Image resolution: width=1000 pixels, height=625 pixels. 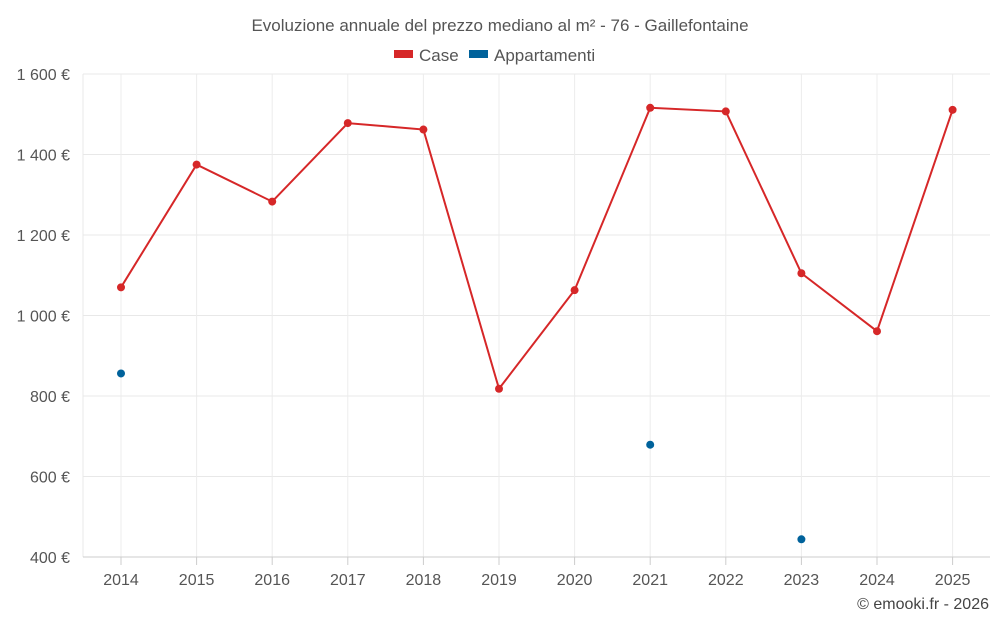 I want to click on y-tick-label: 400 €, so click(x=50, y=558).